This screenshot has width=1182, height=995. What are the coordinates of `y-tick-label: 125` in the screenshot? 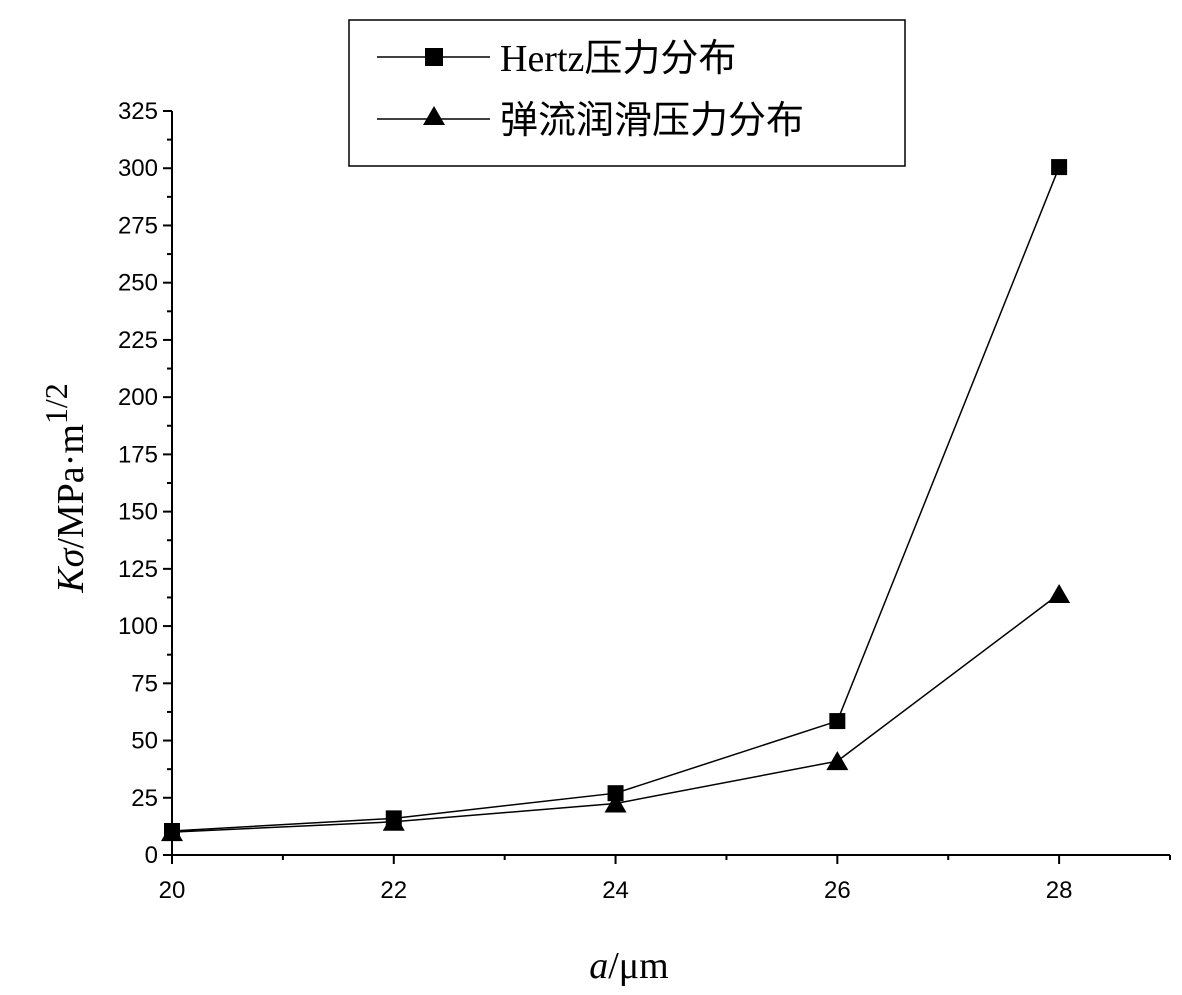 It's located at (138, 569).